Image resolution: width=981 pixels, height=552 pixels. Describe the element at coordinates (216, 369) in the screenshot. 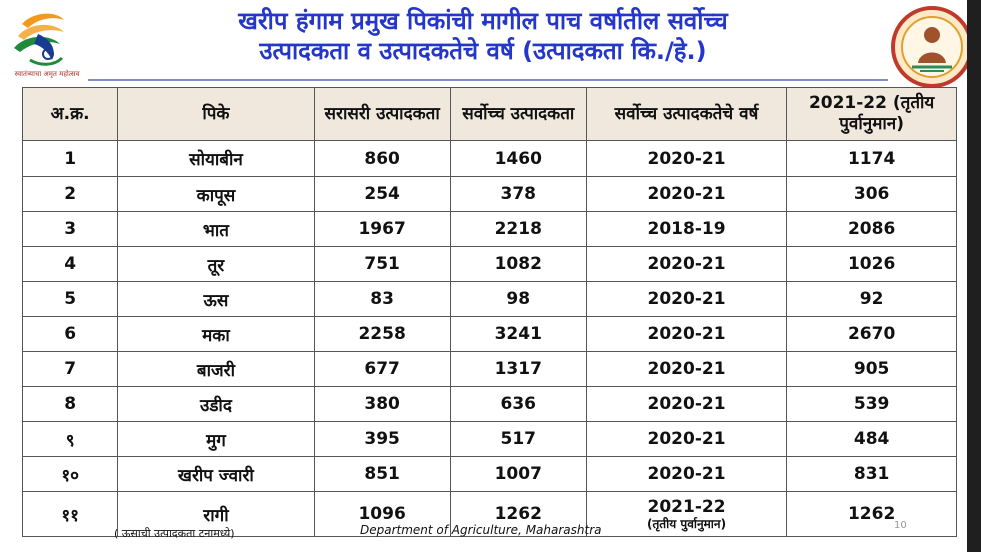

I see `cell-crop: बाजरी` at that location.